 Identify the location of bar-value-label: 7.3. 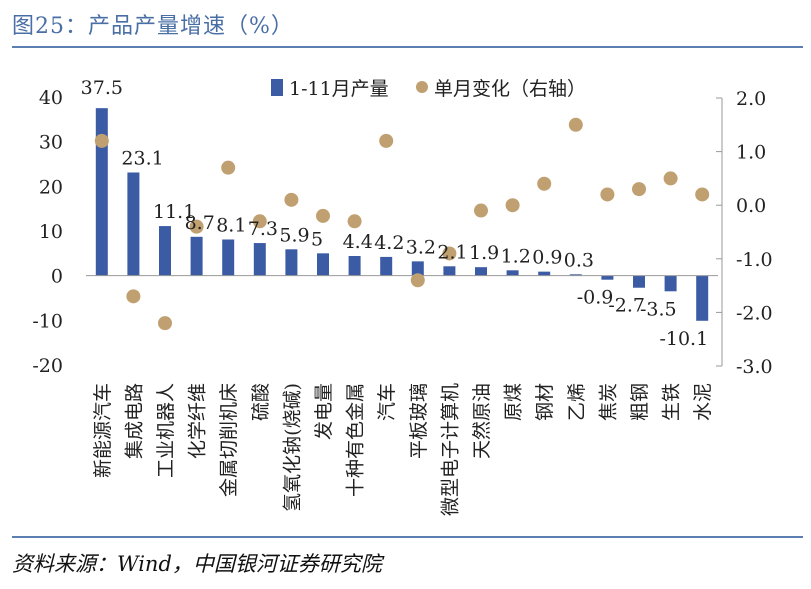
(263, 229).